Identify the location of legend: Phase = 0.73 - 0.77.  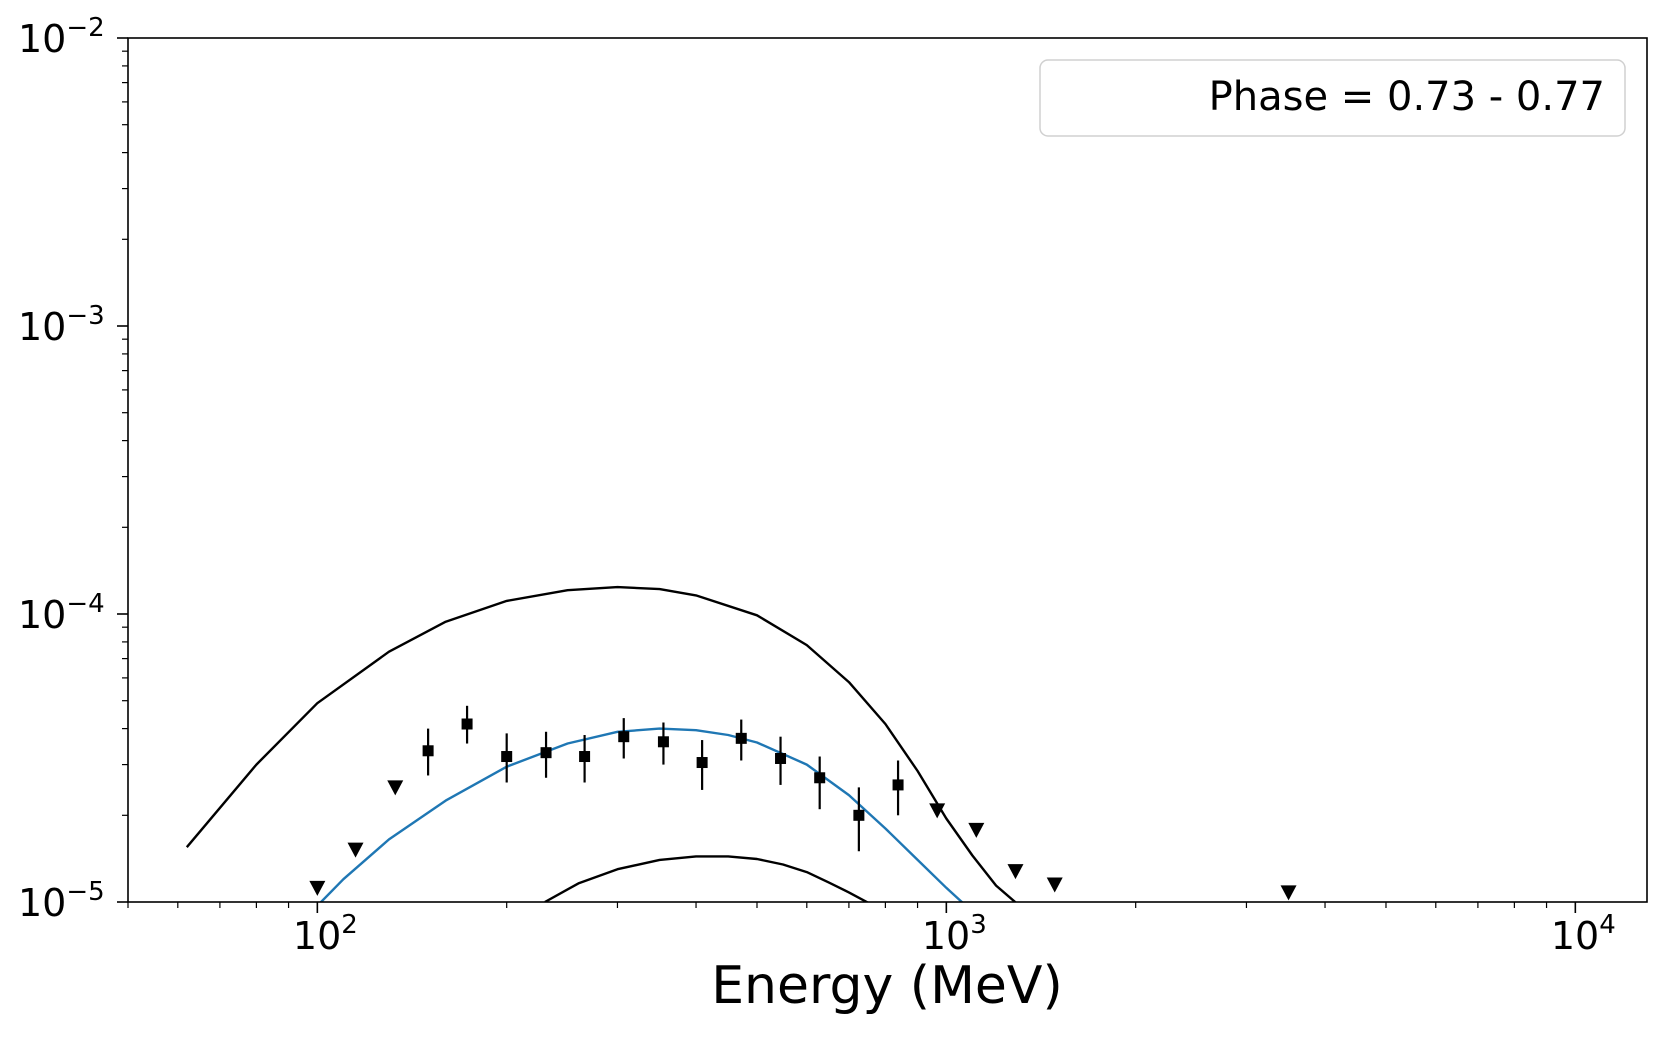
(1332, 98).